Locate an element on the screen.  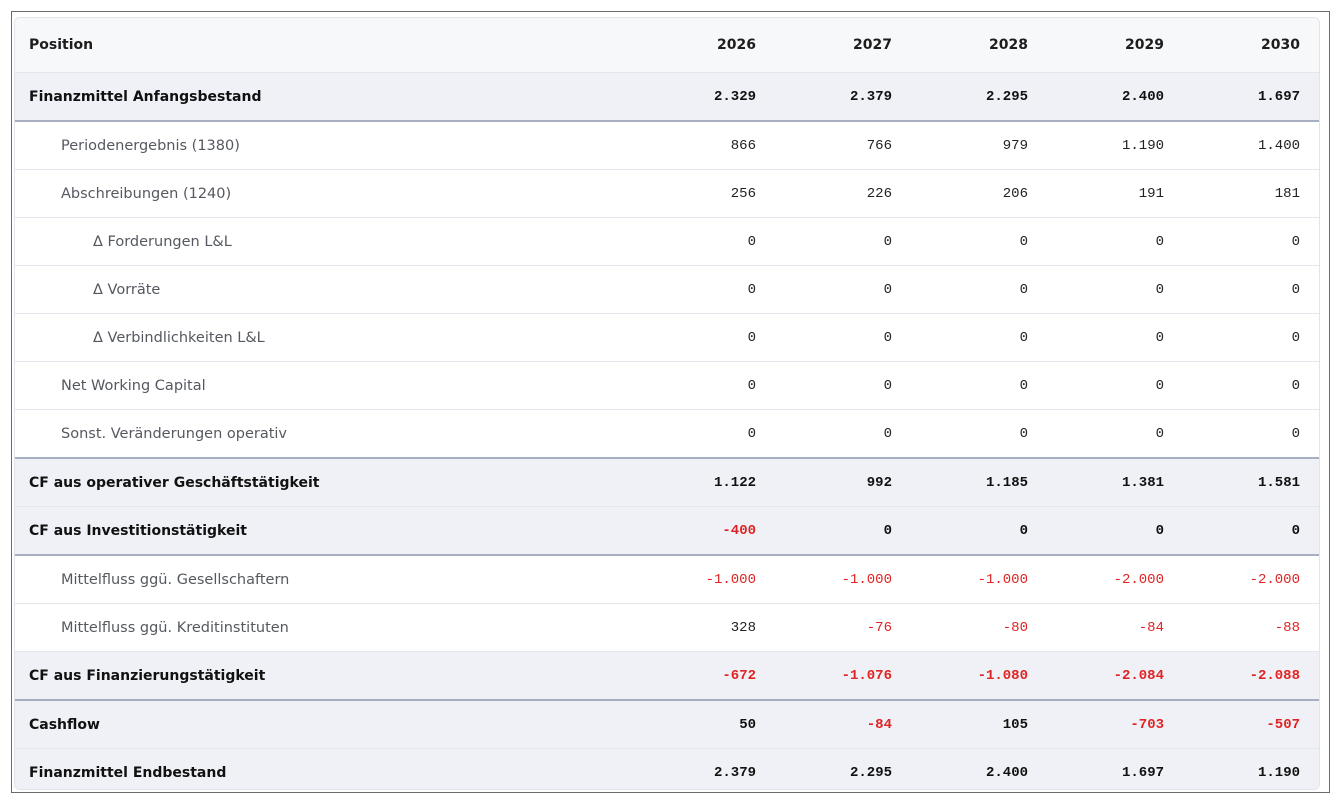
position-label: Cashflow is located at coordinates (327, 724).